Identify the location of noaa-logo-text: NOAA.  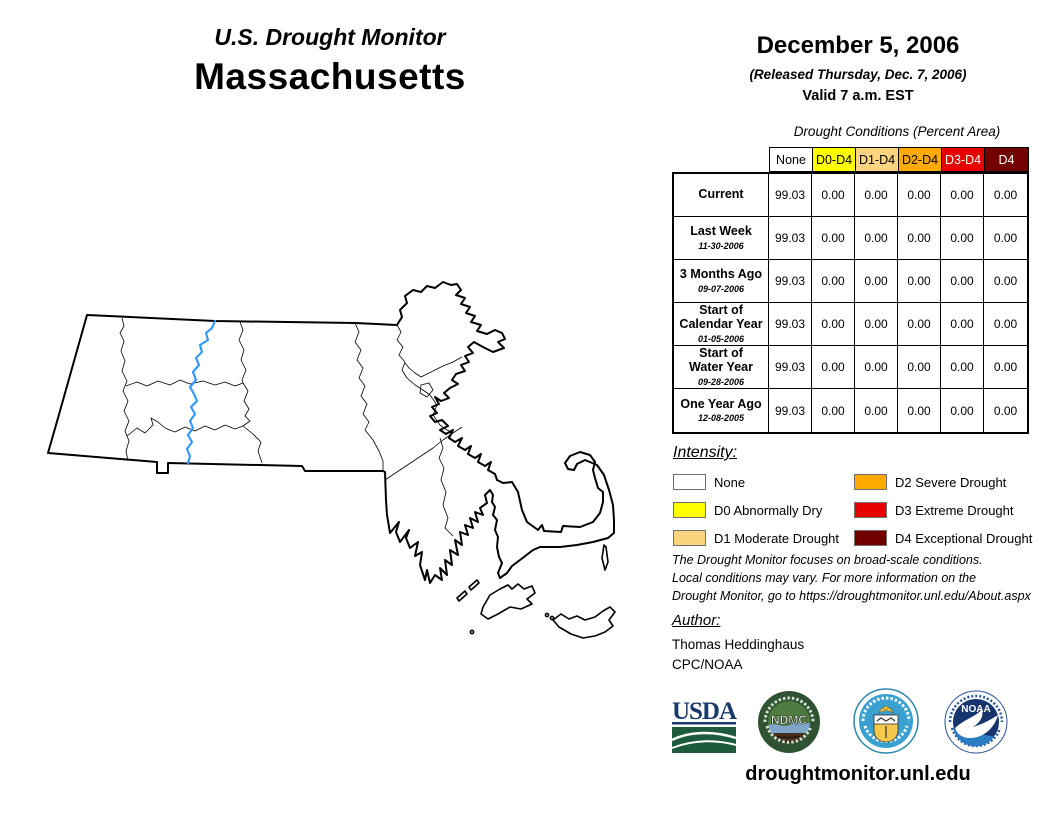
(975, 709).